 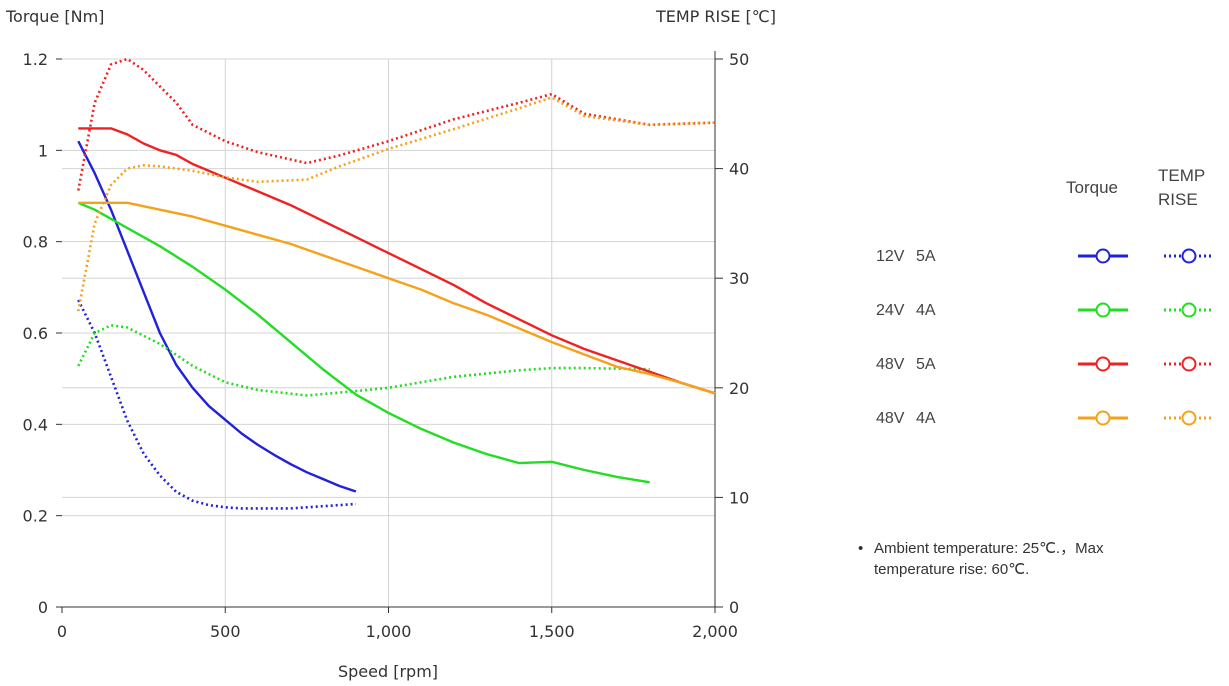 I want to click on y-left-tick-label: 0.8, so click(x=35, y=242).